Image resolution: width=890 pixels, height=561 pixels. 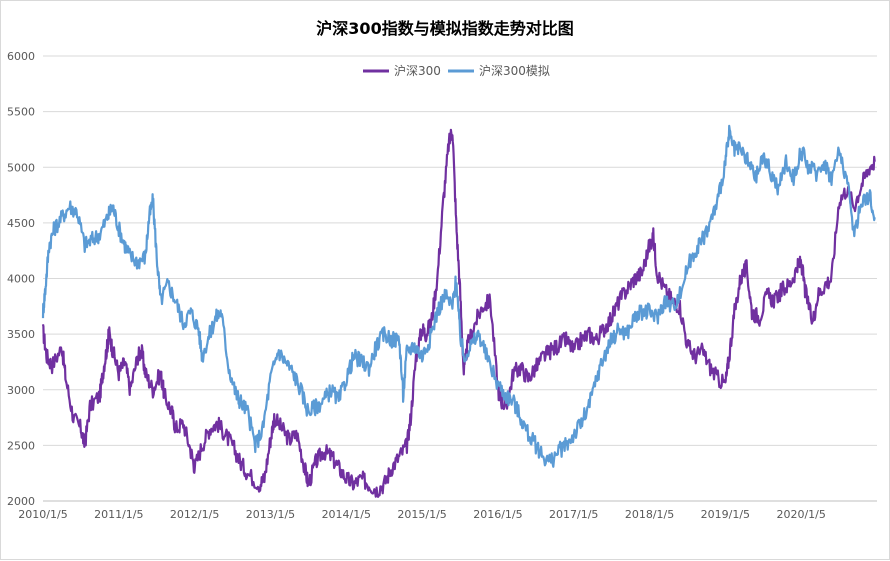 What do you see at coordinates (725, 514) in the screenshot?
I see `x-tick-label: 2019/1/5` at bounding box center [725, 514].